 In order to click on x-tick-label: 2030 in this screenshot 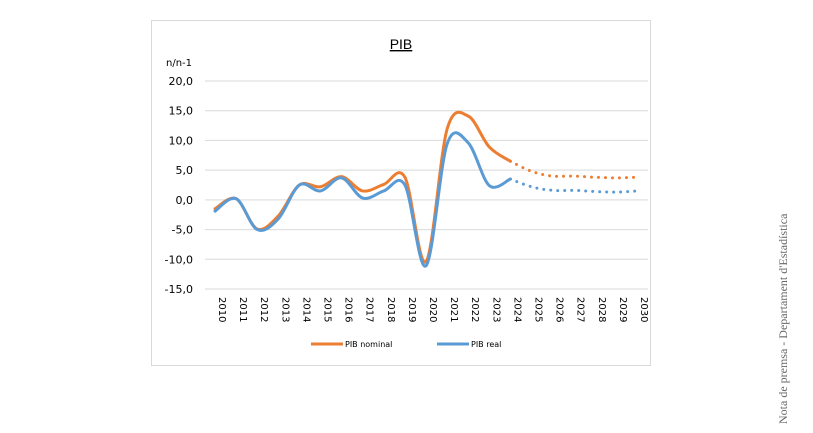, I will do `click(643, 309)`.